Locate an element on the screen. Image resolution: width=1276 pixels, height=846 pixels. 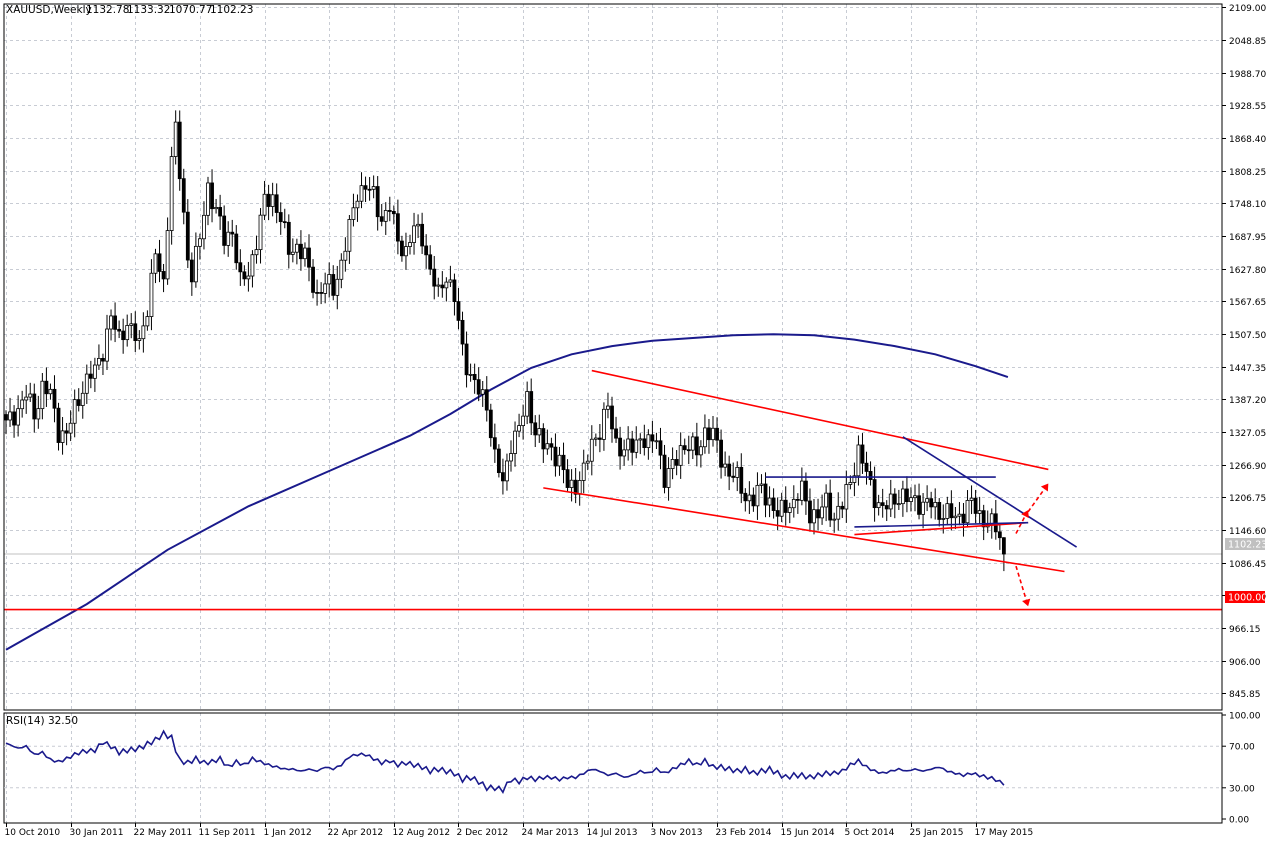
x-tick-label: 11 Sep 2011 is located at coordinates (227, 833).